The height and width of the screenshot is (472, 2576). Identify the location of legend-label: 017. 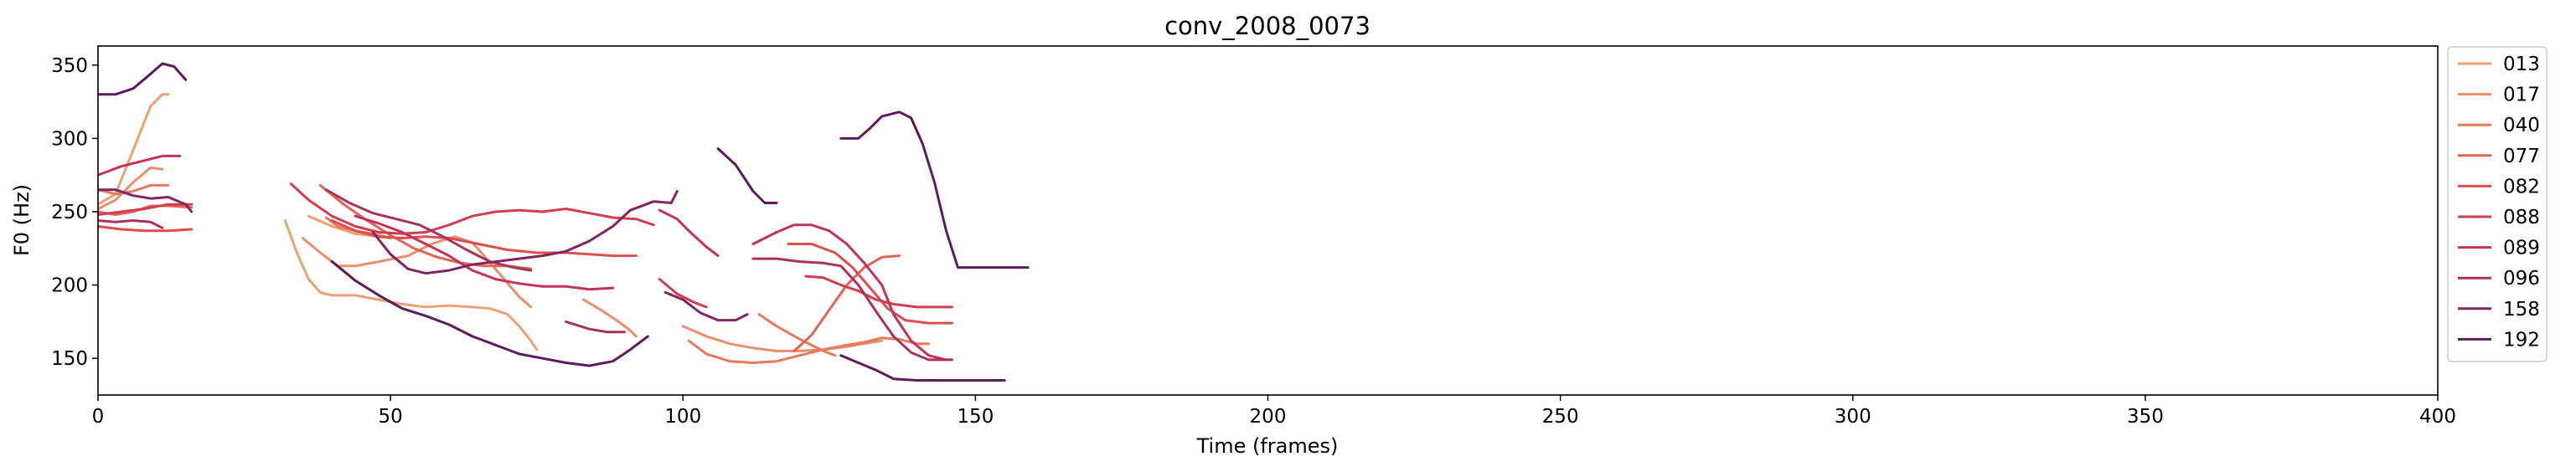
(2521, 95).